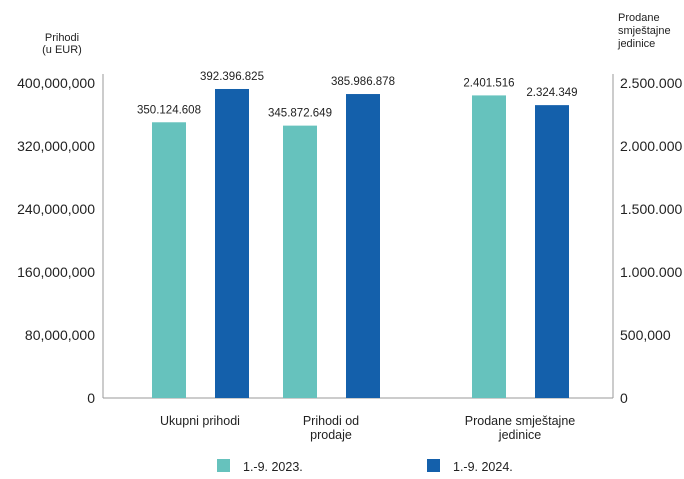 The image size is (684, 479). I want to click on right-tick-label: 1.000.000, so click(651, 272).